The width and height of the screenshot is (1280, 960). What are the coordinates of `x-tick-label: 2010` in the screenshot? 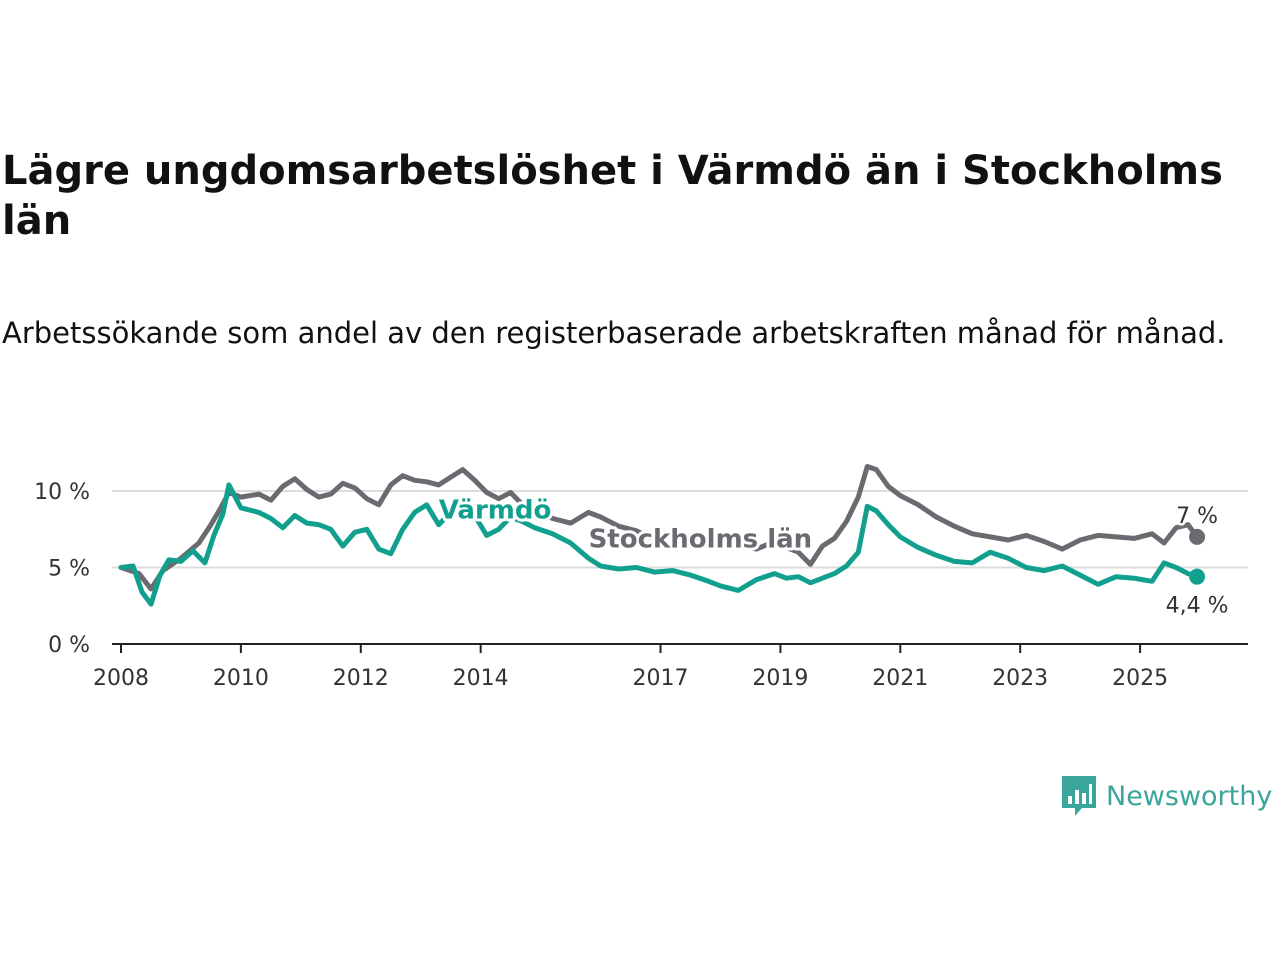 It's located at (241, 678).